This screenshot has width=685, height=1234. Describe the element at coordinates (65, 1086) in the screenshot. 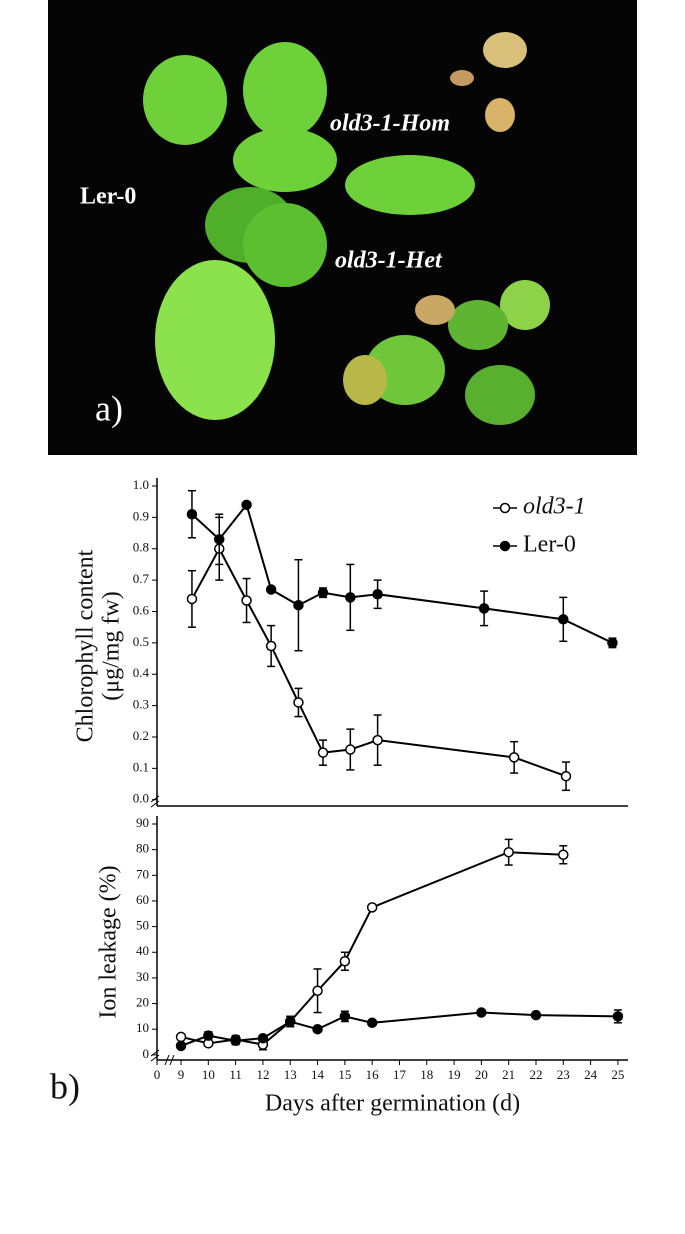

I see `panel-label: b)` at that location.